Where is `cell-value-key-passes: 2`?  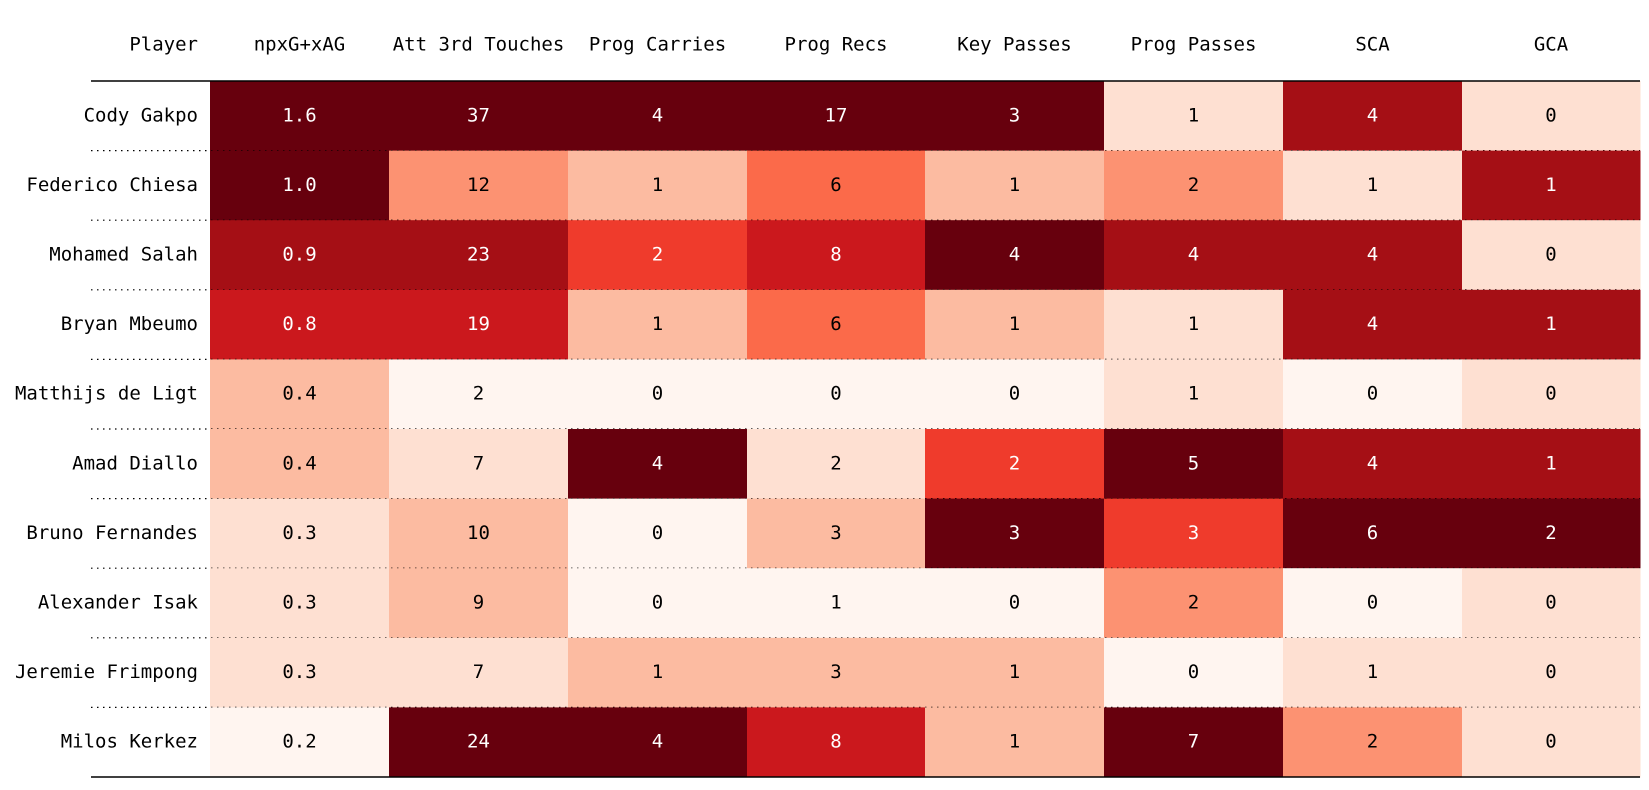 cell-value-key-passes: 2 is located at coordinates (1014, 463).